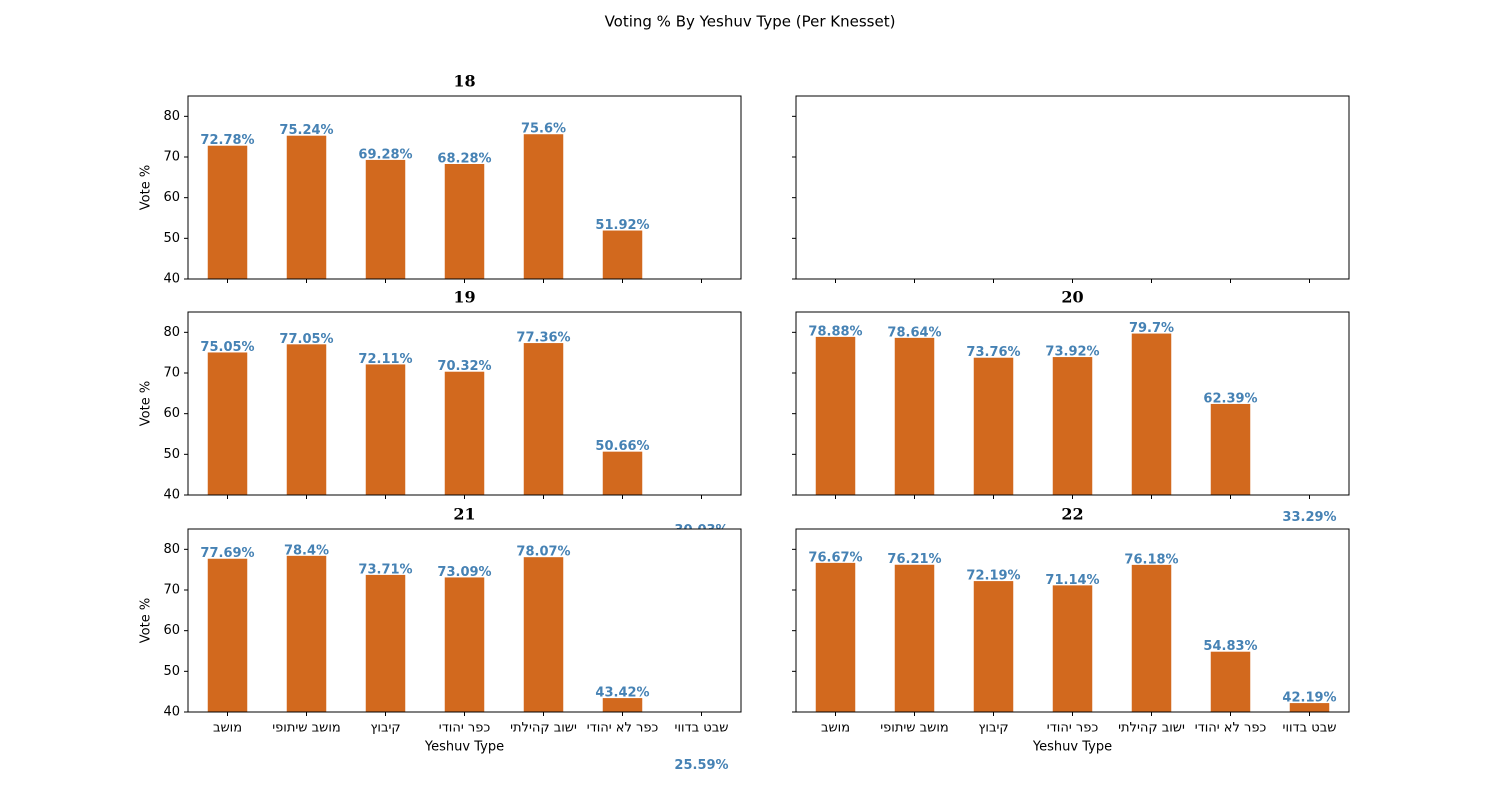 The image size is (1500, 800). What do you see at coordinates (464, 572) in the screenshot?
I see `value-label: 73.09%` at bounding box center [464, 572].